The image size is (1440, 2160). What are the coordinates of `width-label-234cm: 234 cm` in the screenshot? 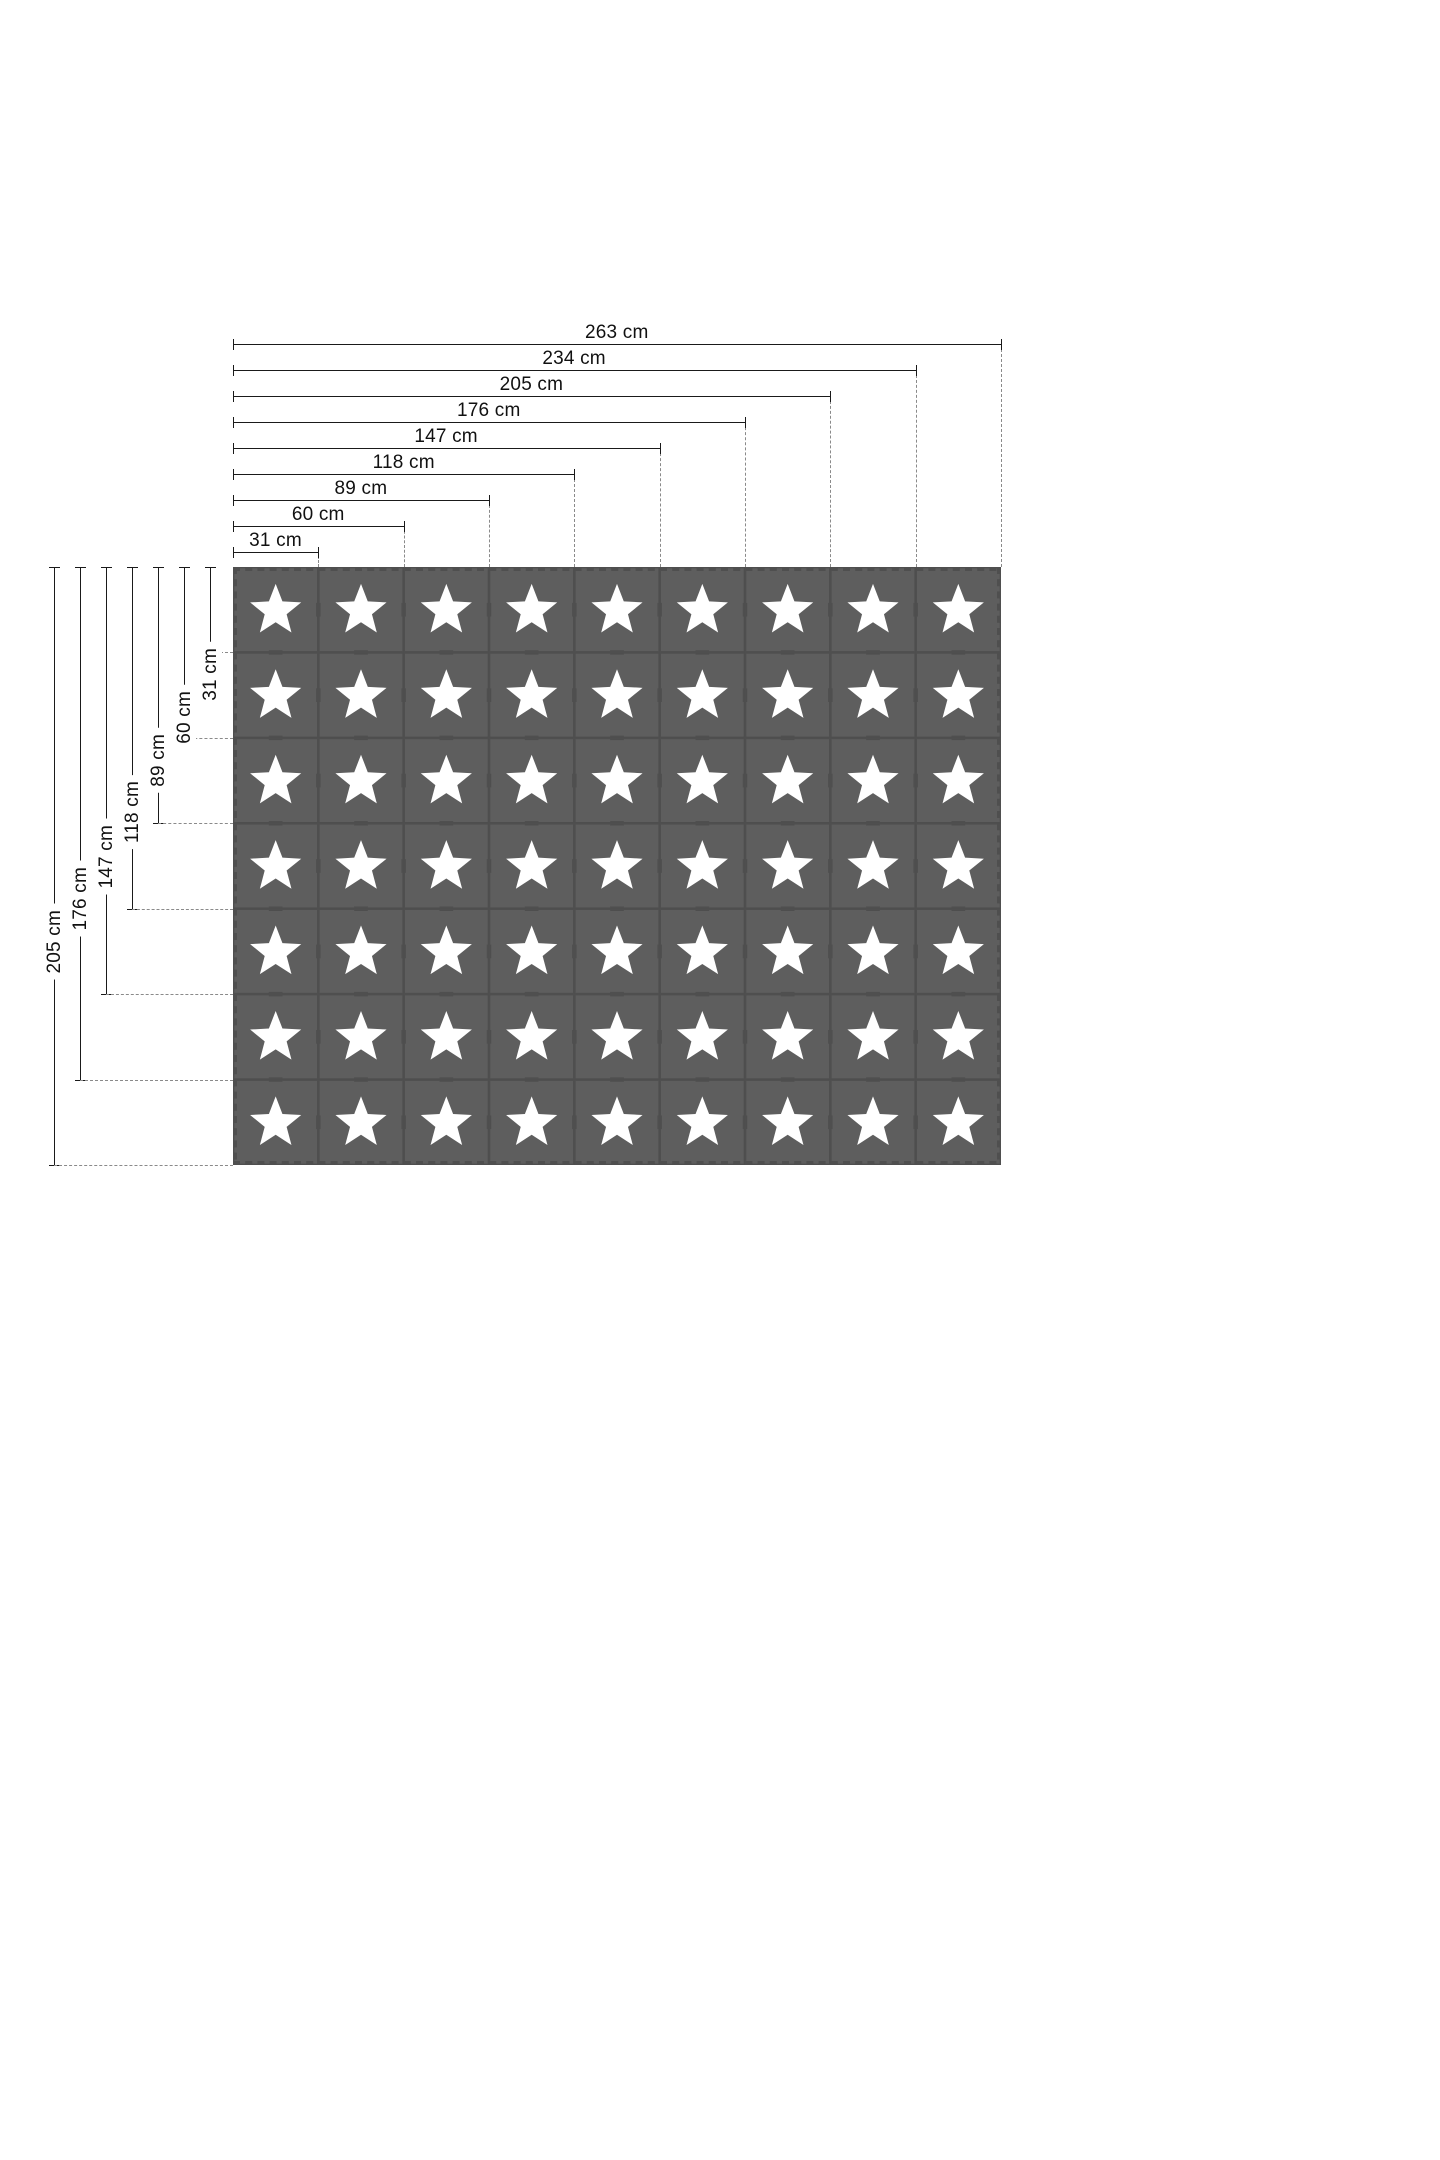 It's located at (574, 359).